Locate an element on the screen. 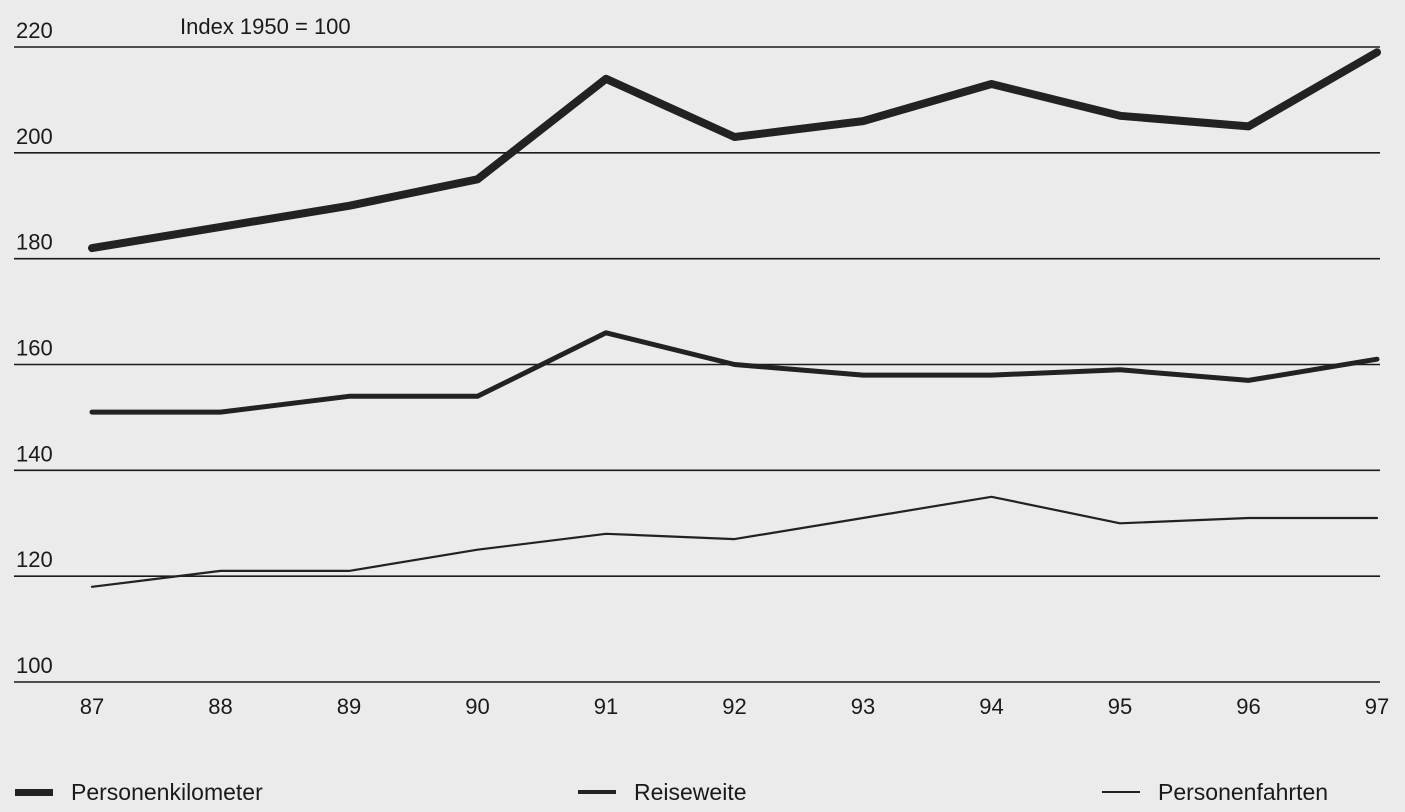 The height and width of the screenshot is (812, 1405). x-tick-94: 94 is located at coordinates (991, 706).